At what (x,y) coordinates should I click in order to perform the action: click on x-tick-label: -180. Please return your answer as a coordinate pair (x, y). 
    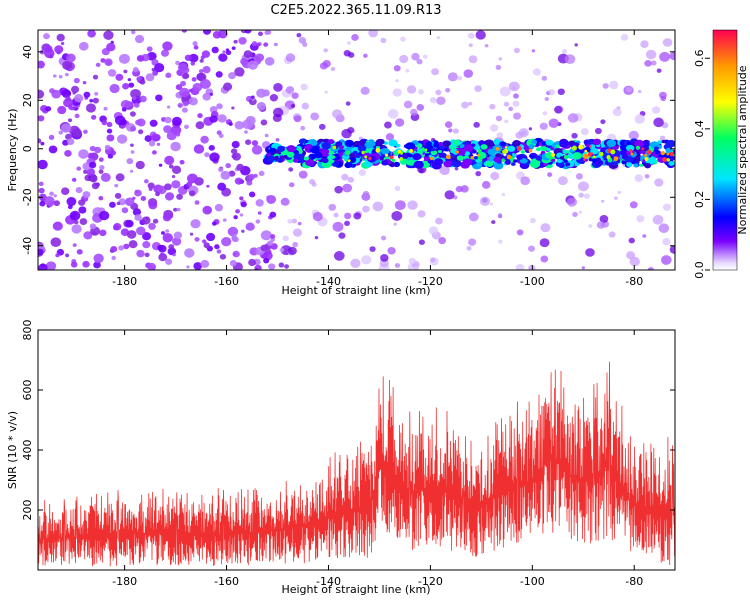
    Looking at the image, I should click on (124, 281).